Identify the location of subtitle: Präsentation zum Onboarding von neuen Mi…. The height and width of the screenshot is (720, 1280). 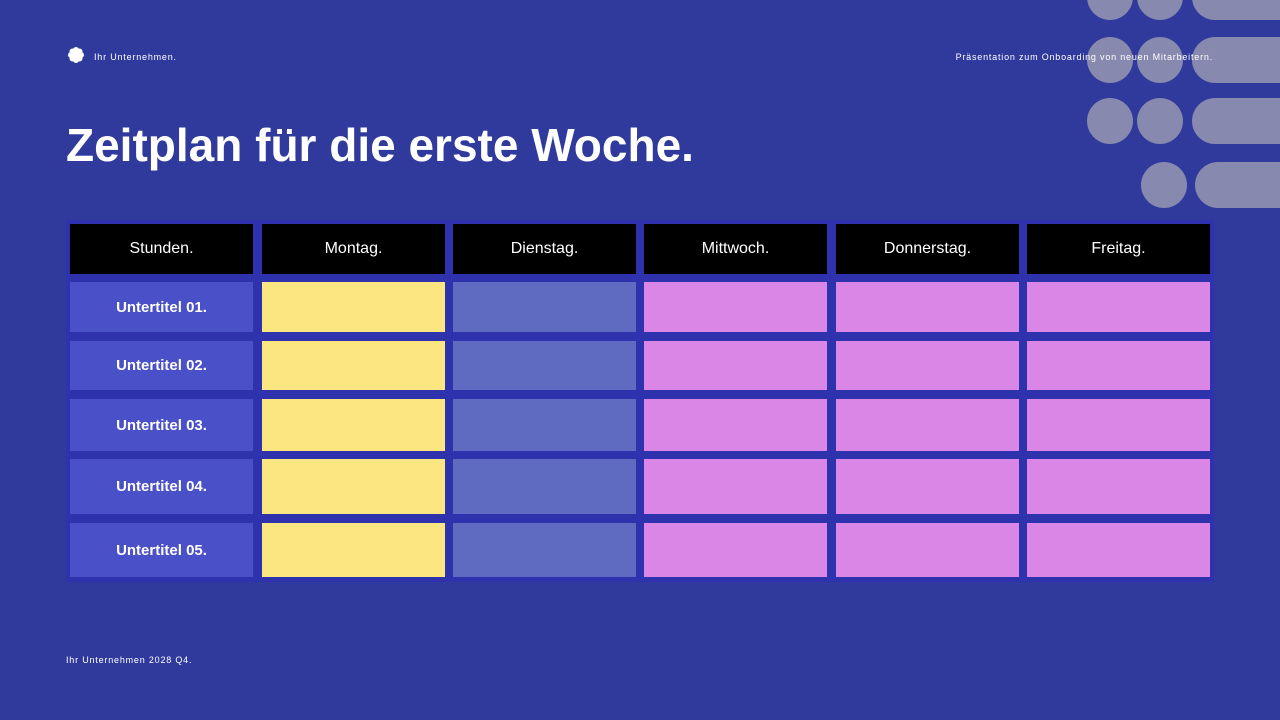
(1084, 57).